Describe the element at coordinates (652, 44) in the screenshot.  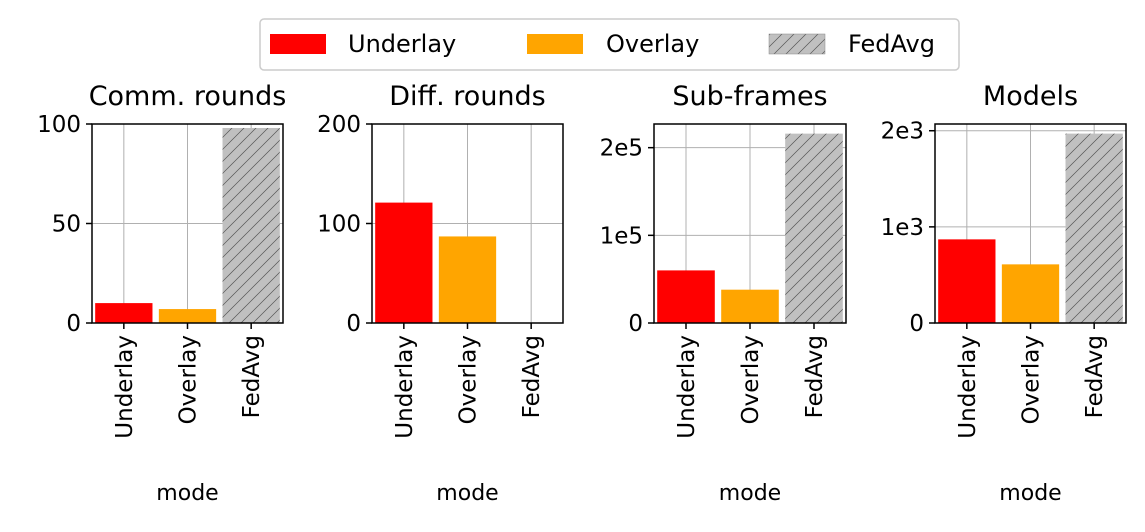
I see `legend-label-overlay: Overlay` at that location.